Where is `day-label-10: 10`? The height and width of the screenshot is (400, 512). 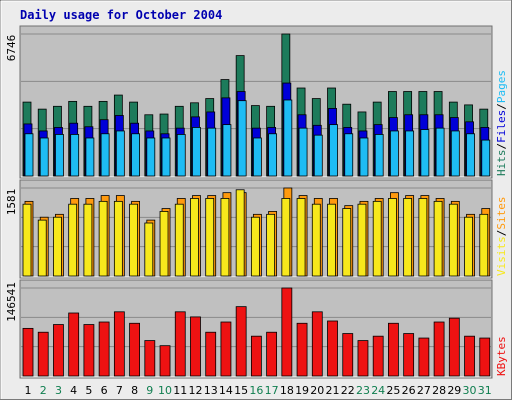 day-label-10: 10 is located at coordinates (165, 390).